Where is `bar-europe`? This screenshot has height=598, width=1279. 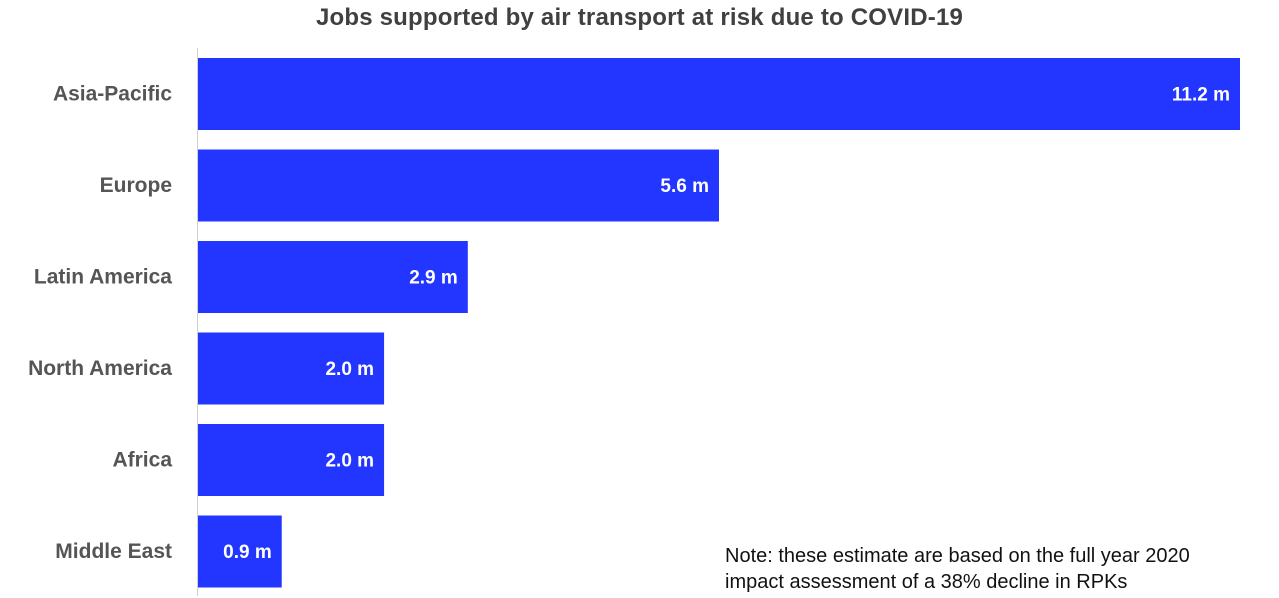 bar-europe is located at coordinates (458, 185).